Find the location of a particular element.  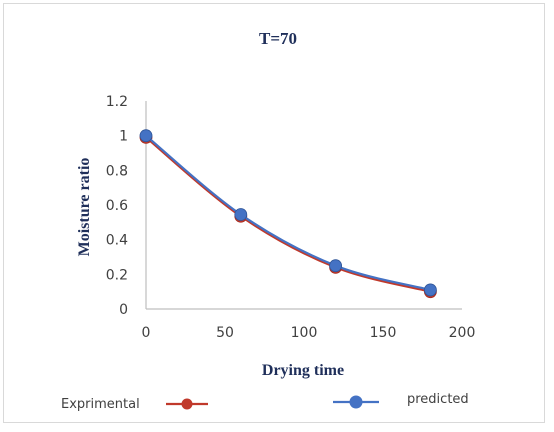

y-tick-label: 1 is located at coordinates (123, 137).